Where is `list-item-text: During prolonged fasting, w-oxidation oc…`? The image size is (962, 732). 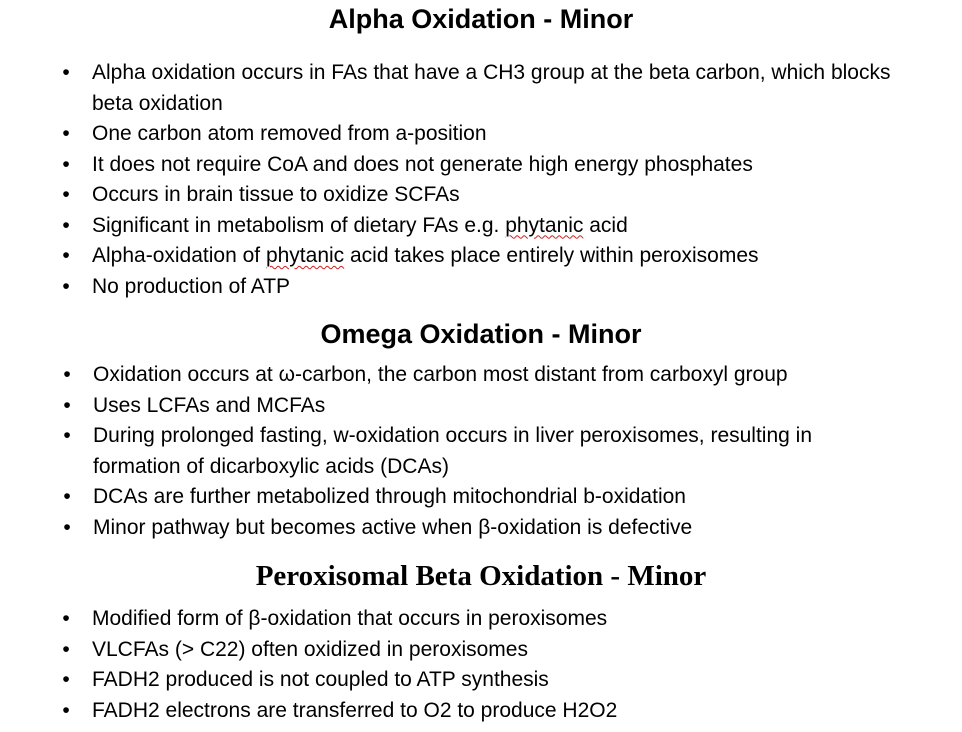 list-item-text: During prolonged fasting, w-oxidation oc… is located at coordinates (453, 451).